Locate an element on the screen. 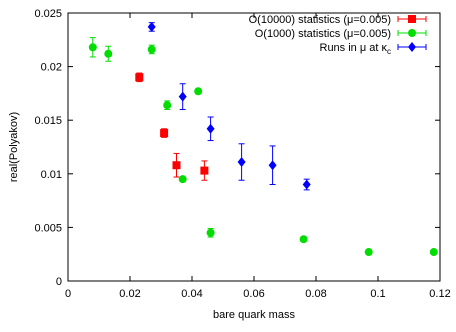  legend-swatch-runs is located at coordinates (412, 47).